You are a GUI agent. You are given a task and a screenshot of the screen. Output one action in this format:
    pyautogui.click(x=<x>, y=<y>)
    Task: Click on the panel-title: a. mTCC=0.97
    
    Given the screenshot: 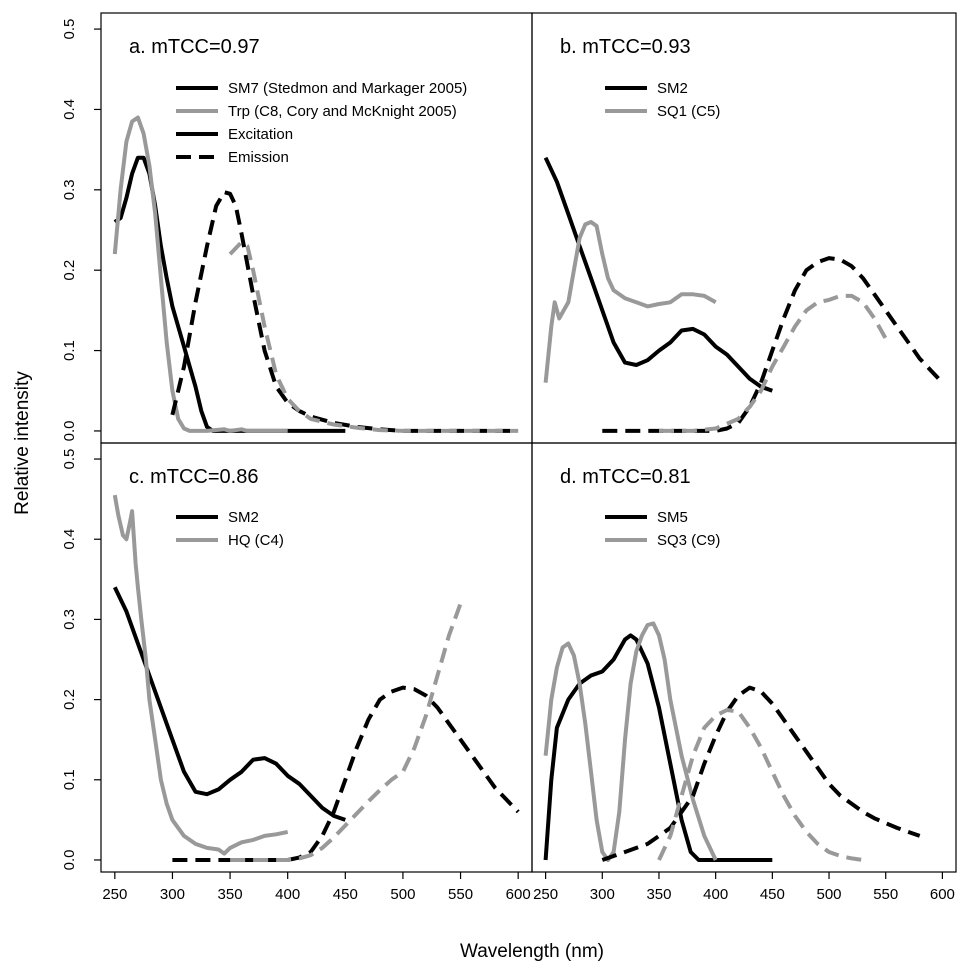 What is the action you would take?
    pyautogui.click(x=194, y=47)
    